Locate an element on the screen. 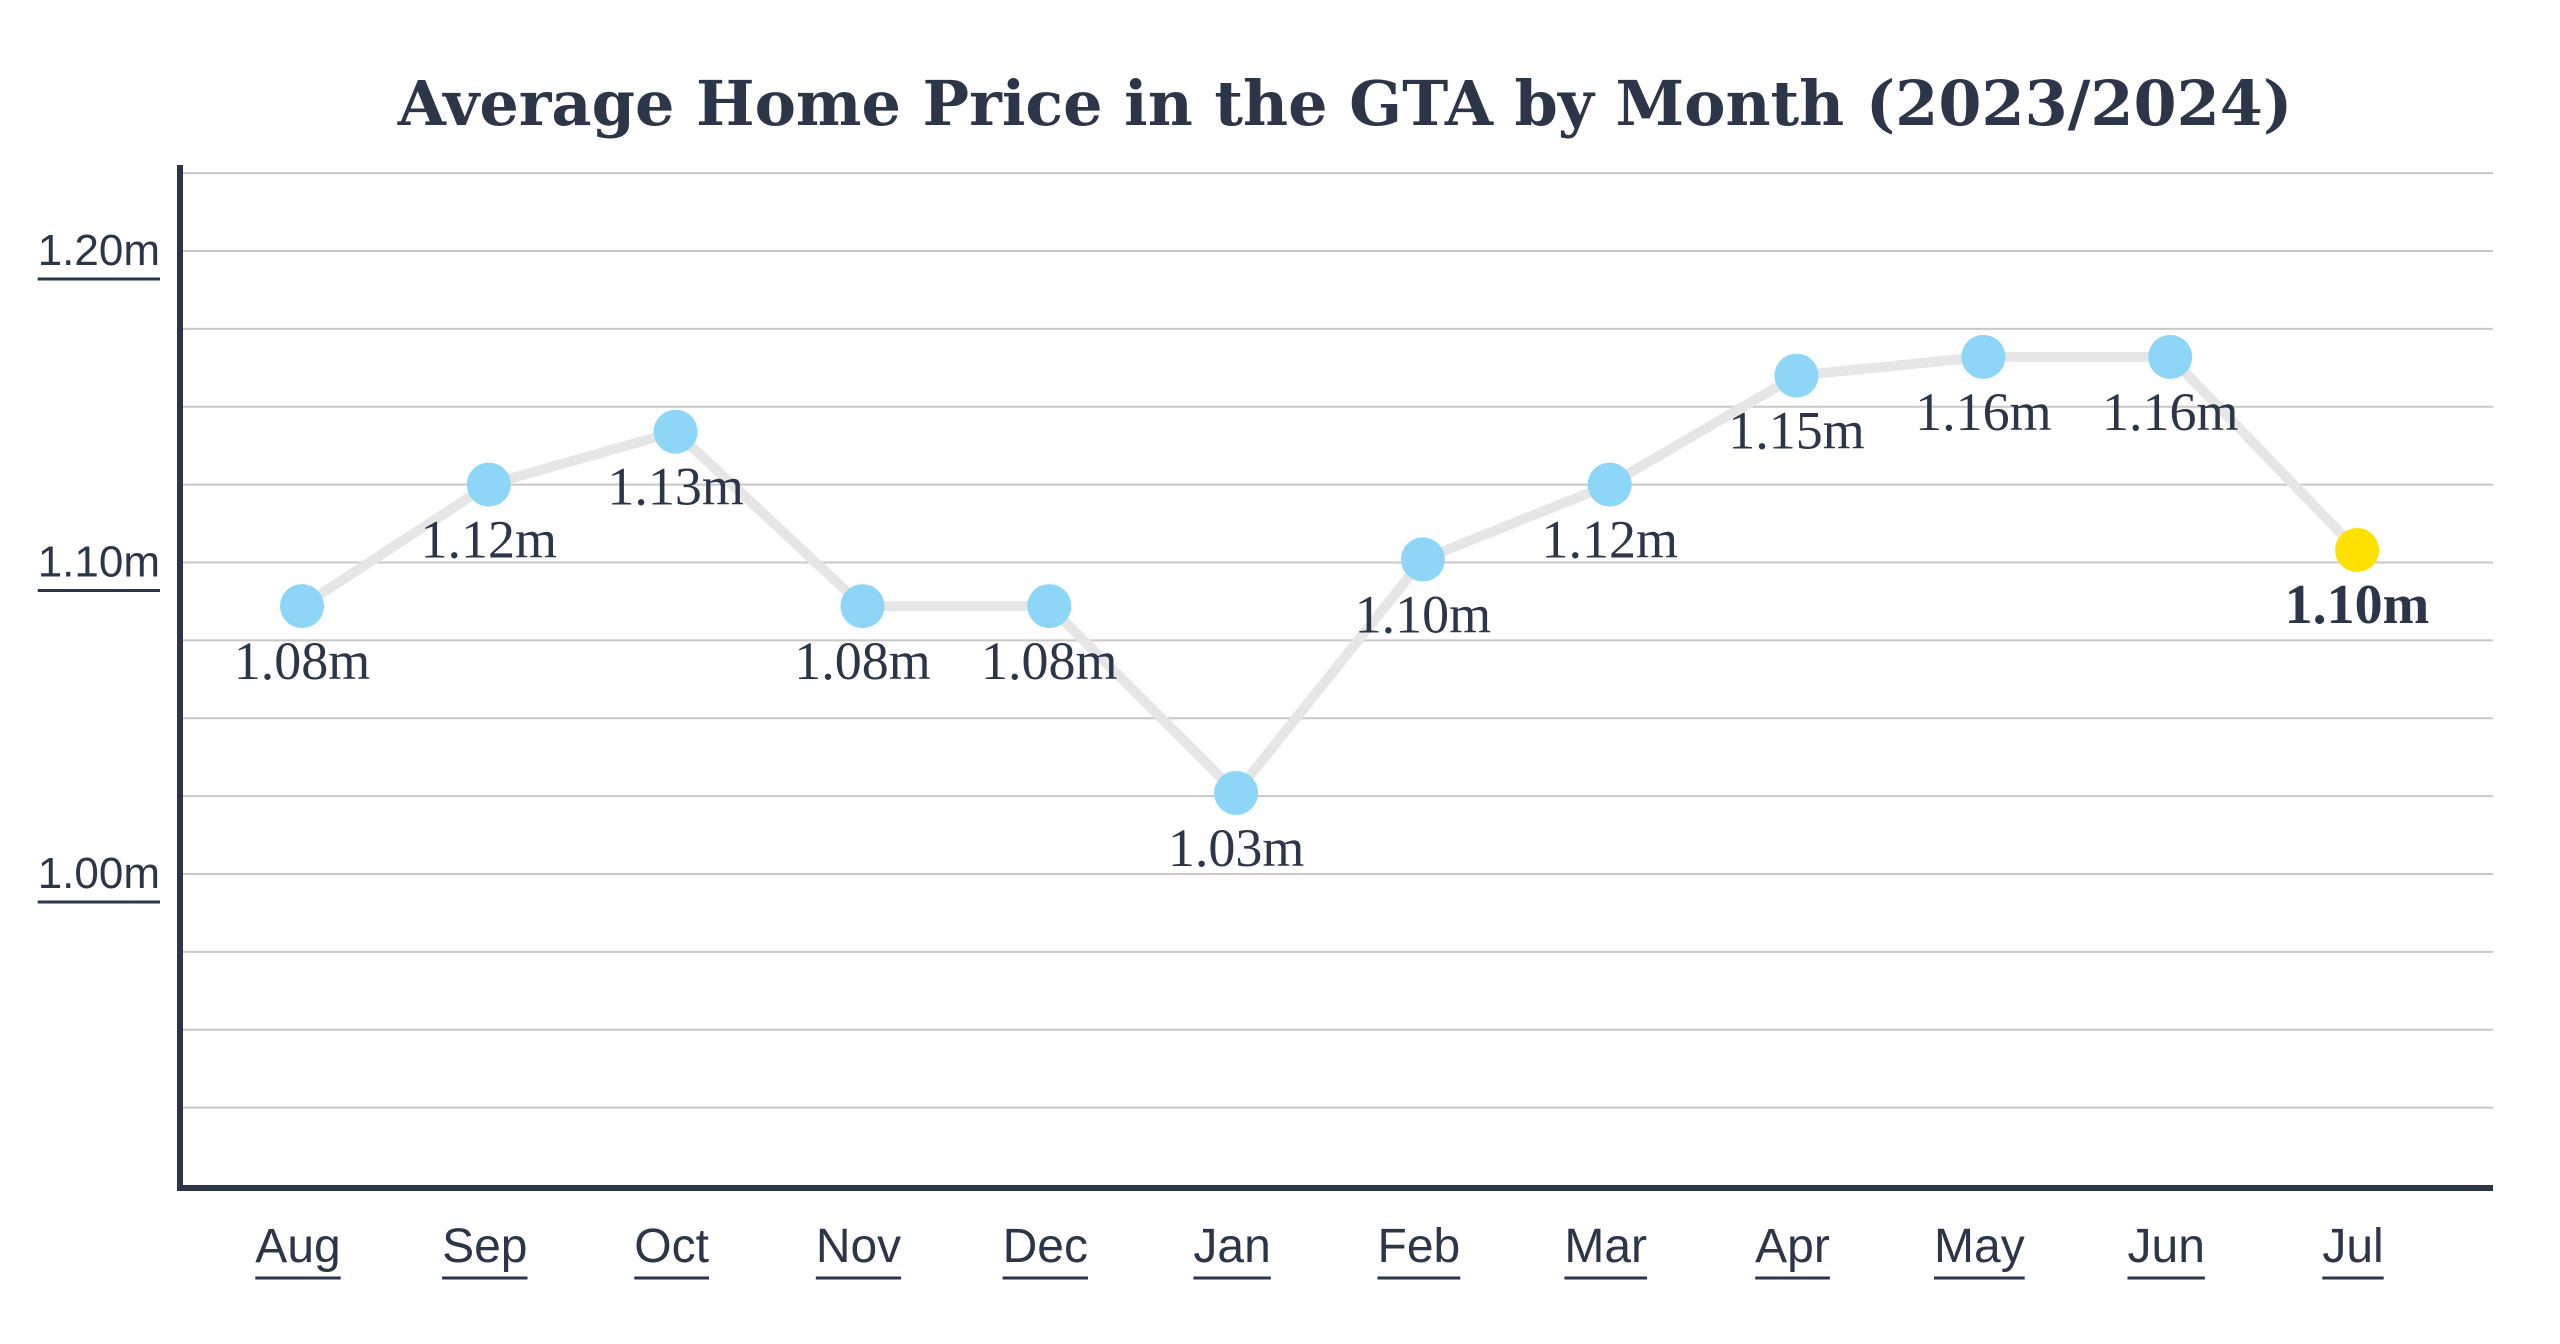 The height and width of the screenshot is (1344, 2560). x-tick-label: Oct is located at coordinates (671, 1246).